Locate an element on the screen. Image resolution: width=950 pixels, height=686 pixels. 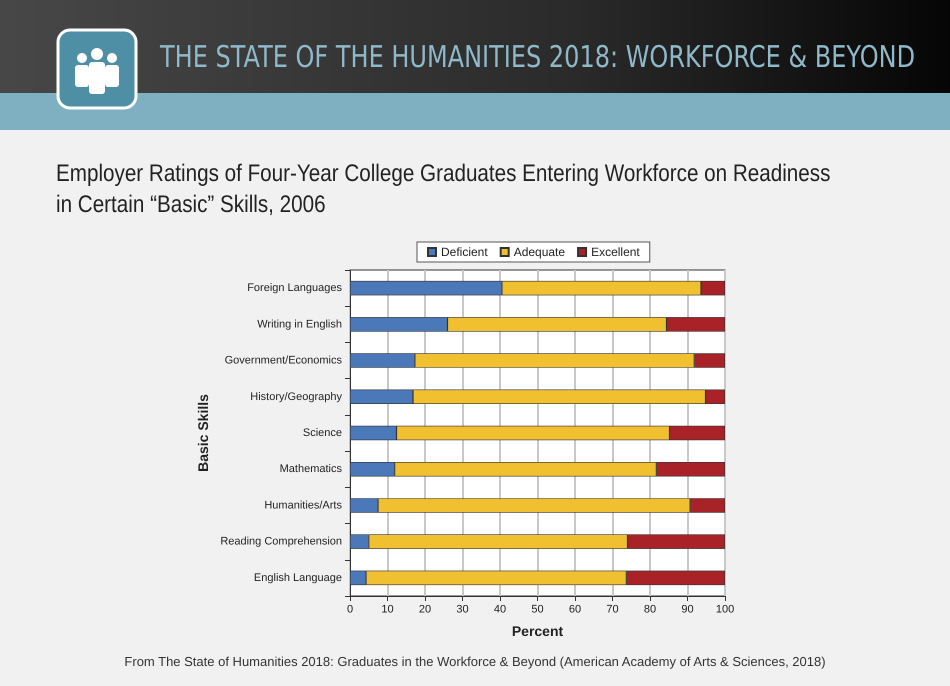
text: THE STATE OF THE HUMANITIES 2018: WORKFORCE & BEYOND is located at coordinates (538, 57).